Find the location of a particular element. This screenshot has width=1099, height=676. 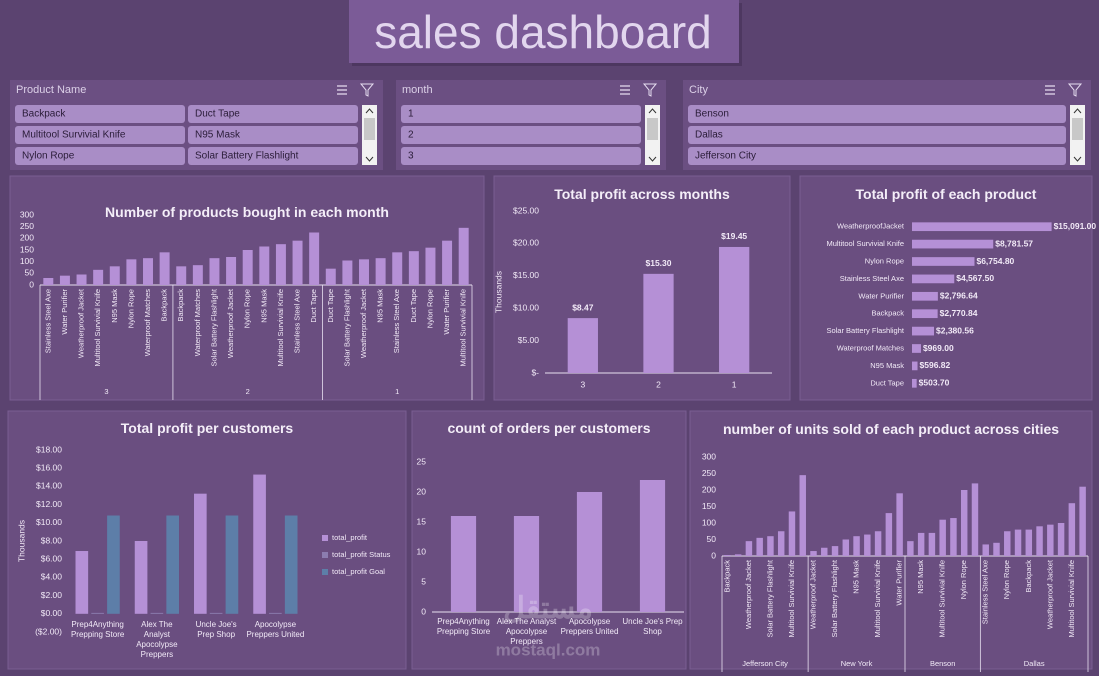

y-tick-label: Solar Battery Flashlight is located at coordinates (865, 330).